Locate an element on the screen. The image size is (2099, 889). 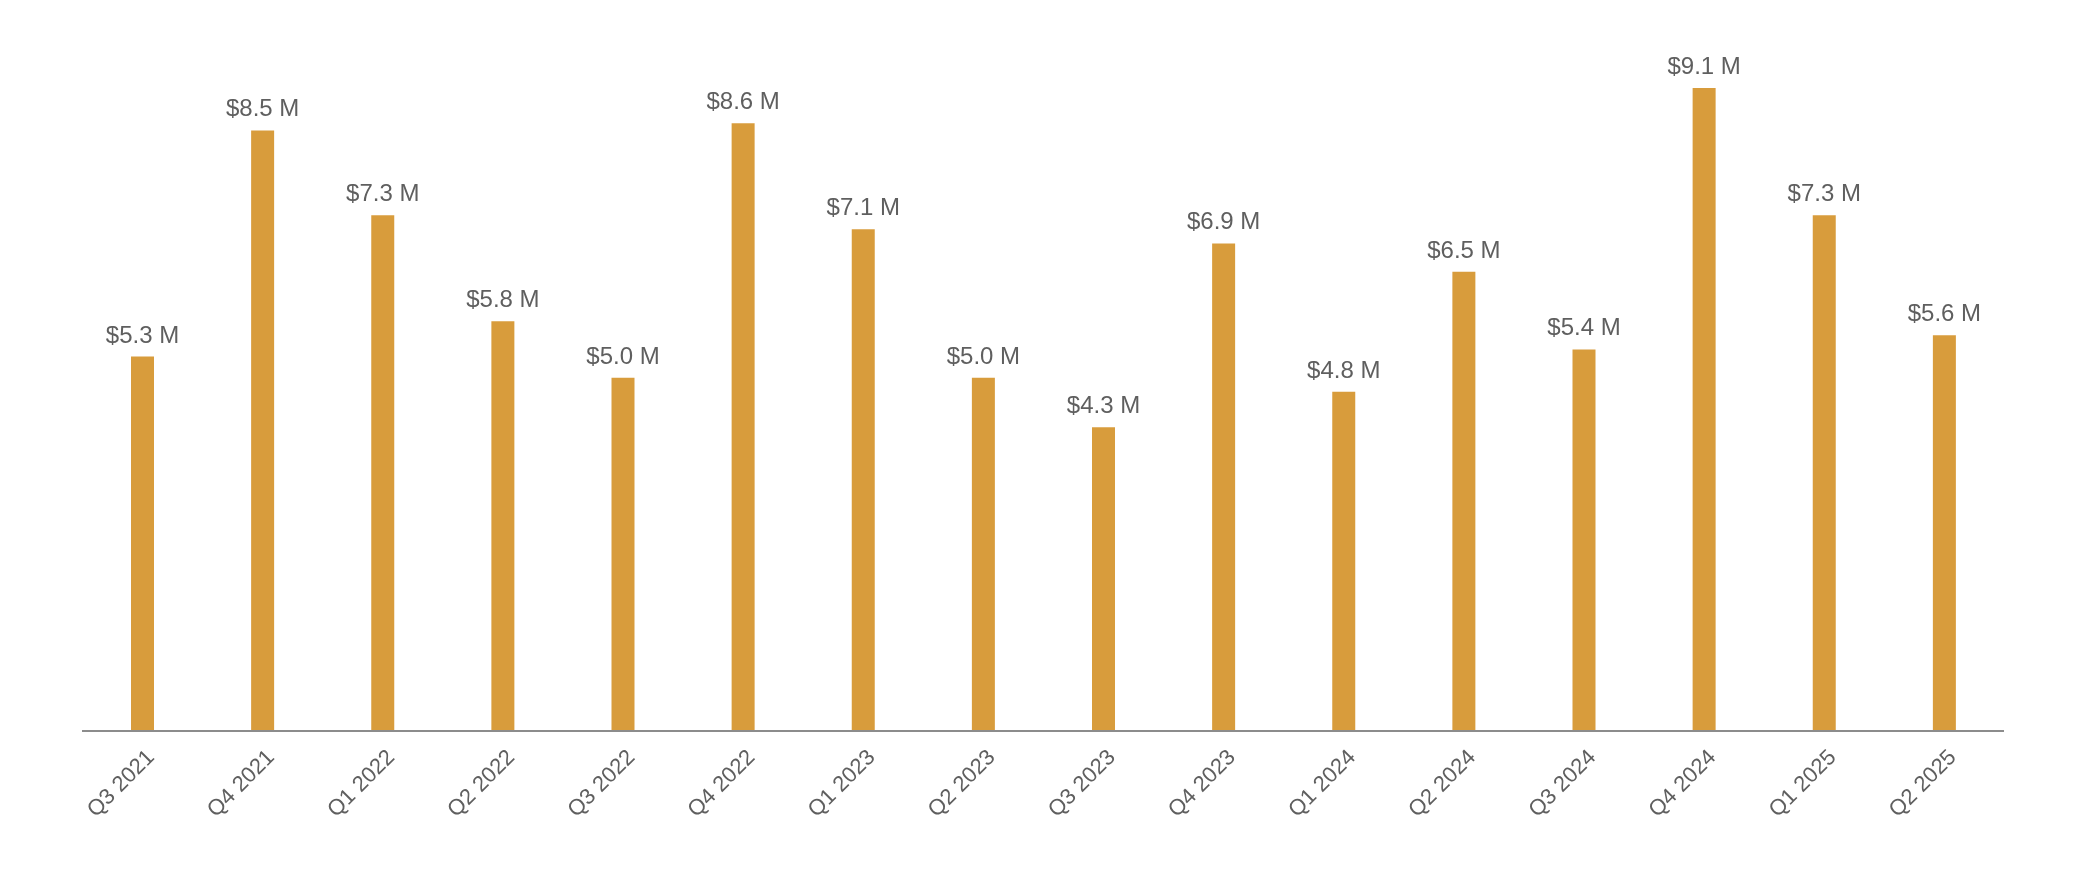
data-label: $5.3 M is located at coordinates (142, 334).